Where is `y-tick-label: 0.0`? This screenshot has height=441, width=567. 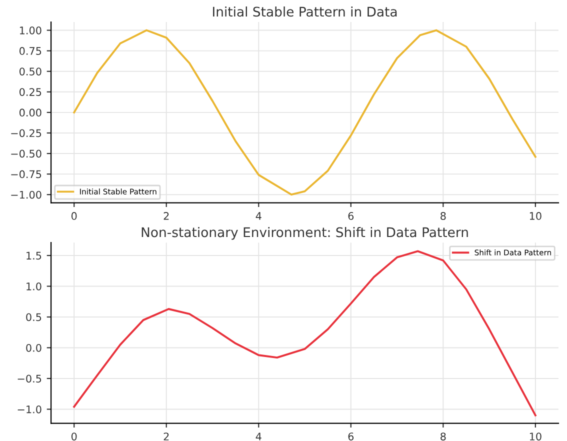
y-tick-label: 0.0 is located at coordinates (34, 348).